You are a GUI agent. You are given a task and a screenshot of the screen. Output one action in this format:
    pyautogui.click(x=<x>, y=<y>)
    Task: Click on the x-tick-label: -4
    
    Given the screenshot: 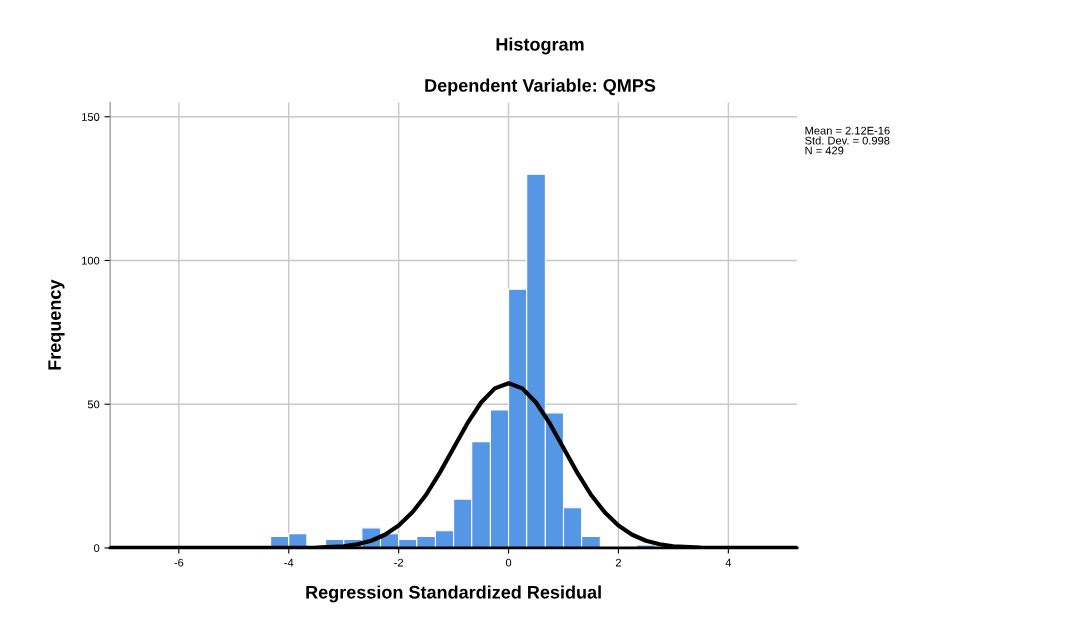 What is the action you would take?
    pyautogui.click(x=289, y=562)
    